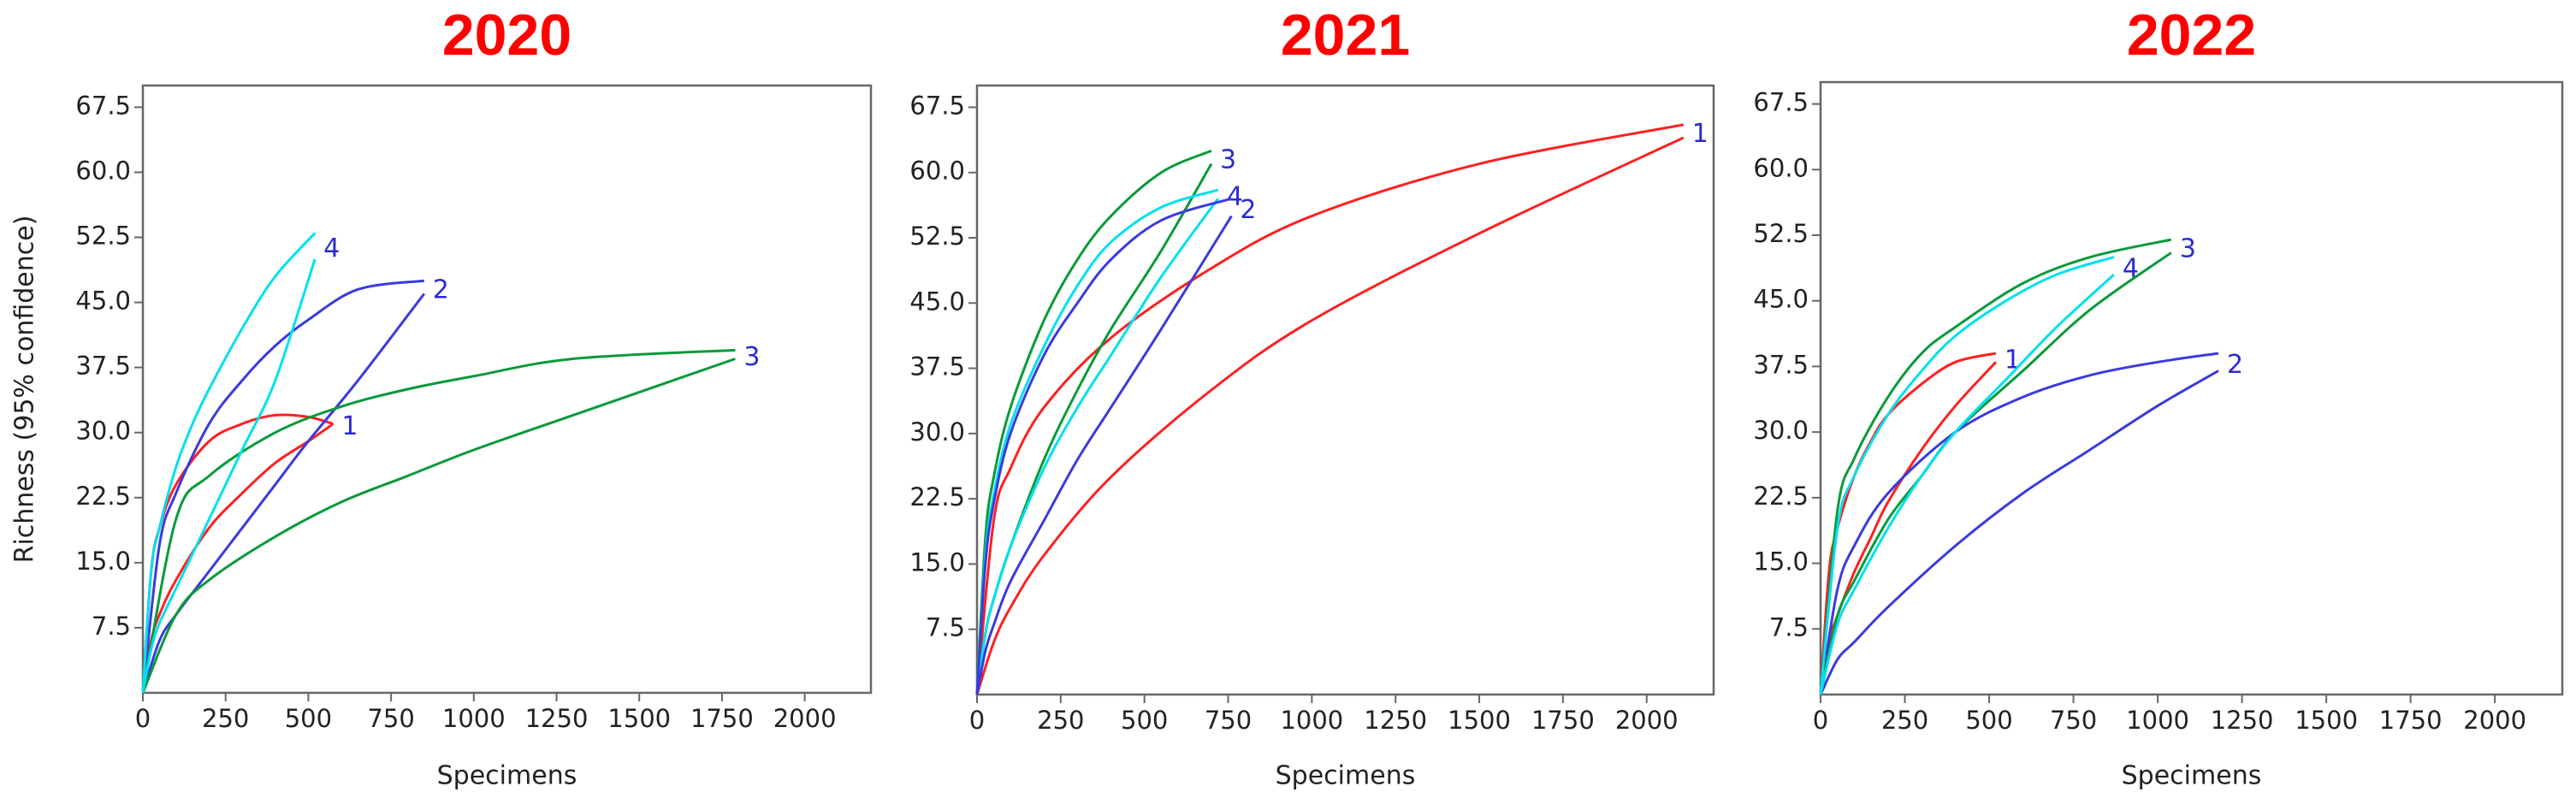  I want to click on y-axis-title: Richness (95% confidence), so click(25, 390).